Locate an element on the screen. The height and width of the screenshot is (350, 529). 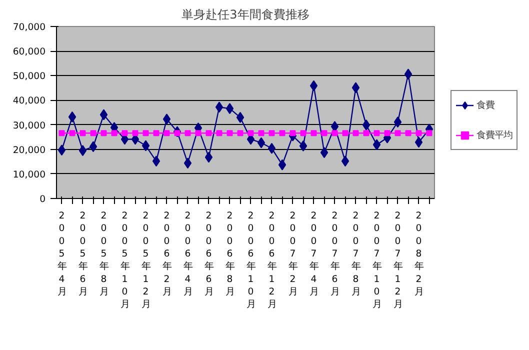
x-tick-label: 2006年2月 is located at coordinates (167, 254).